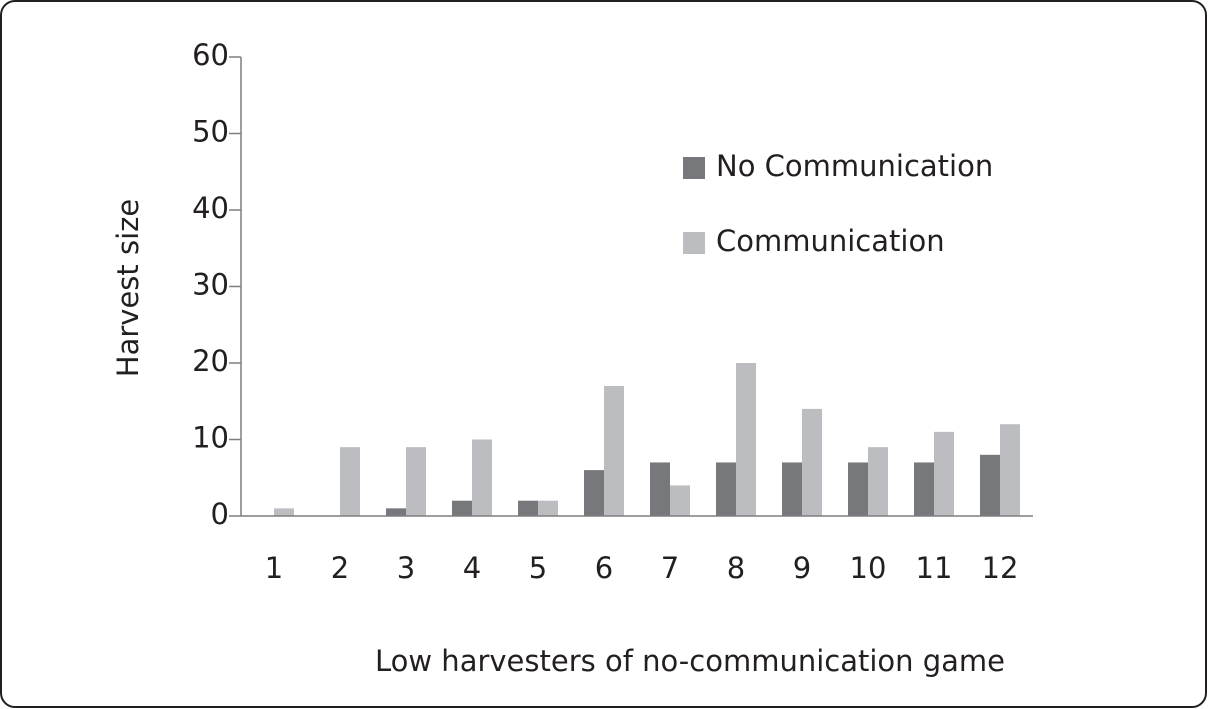 The height and width of the screenshot is (709, 1208). What do you see at coordinates (736, 568) in the screenshot?
I see `x-tick-label: 8` at bounding box center [736, 568].